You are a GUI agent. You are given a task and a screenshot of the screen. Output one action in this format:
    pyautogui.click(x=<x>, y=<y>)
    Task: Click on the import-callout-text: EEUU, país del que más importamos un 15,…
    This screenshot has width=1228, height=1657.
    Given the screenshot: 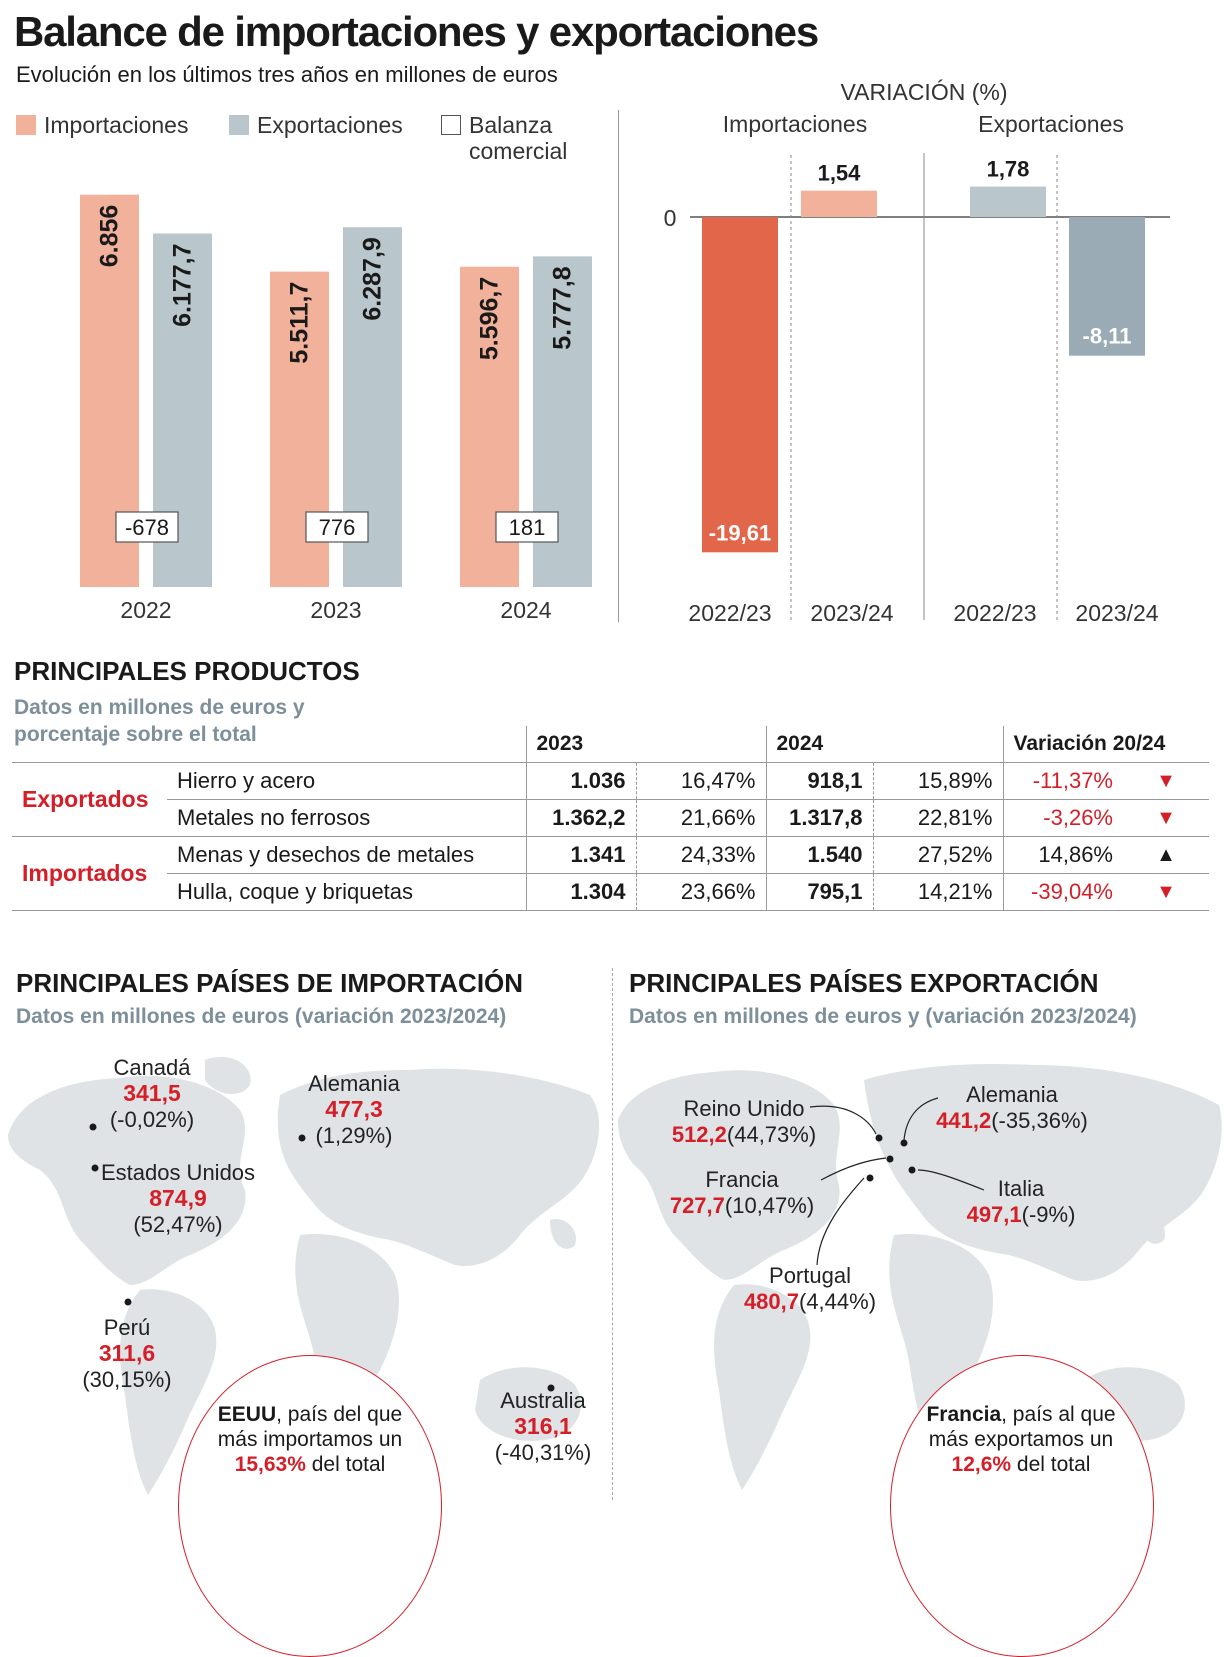 What is the action you would take?
    pyautogui.click(x=310, y=1439)
    